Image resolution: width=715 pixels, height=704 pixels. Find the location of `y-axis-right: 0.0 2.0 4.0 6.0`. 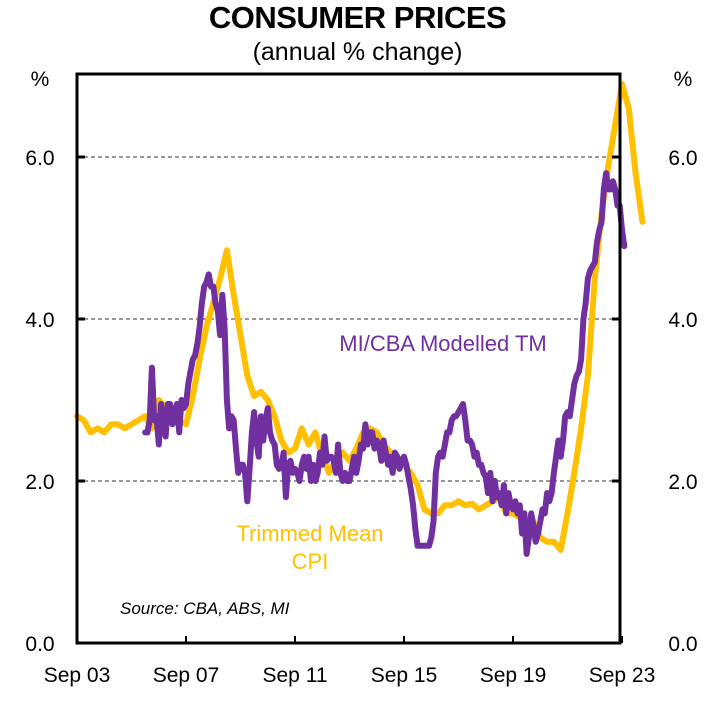

y-axis-right: 0.0 2.0 4.0 6.0 is located at coordinates (655, 401).